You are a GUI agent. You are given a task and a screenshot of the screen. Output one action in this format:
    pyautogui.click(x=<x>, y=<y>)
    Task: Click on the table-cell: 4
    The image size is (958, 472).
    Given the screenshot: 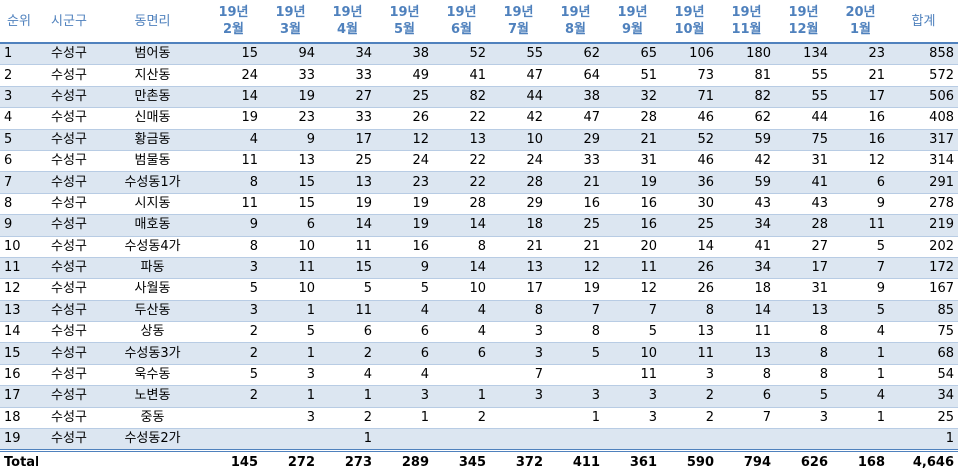 What is the action you would take?
    pyautogui.click(x=233, y=140)
    